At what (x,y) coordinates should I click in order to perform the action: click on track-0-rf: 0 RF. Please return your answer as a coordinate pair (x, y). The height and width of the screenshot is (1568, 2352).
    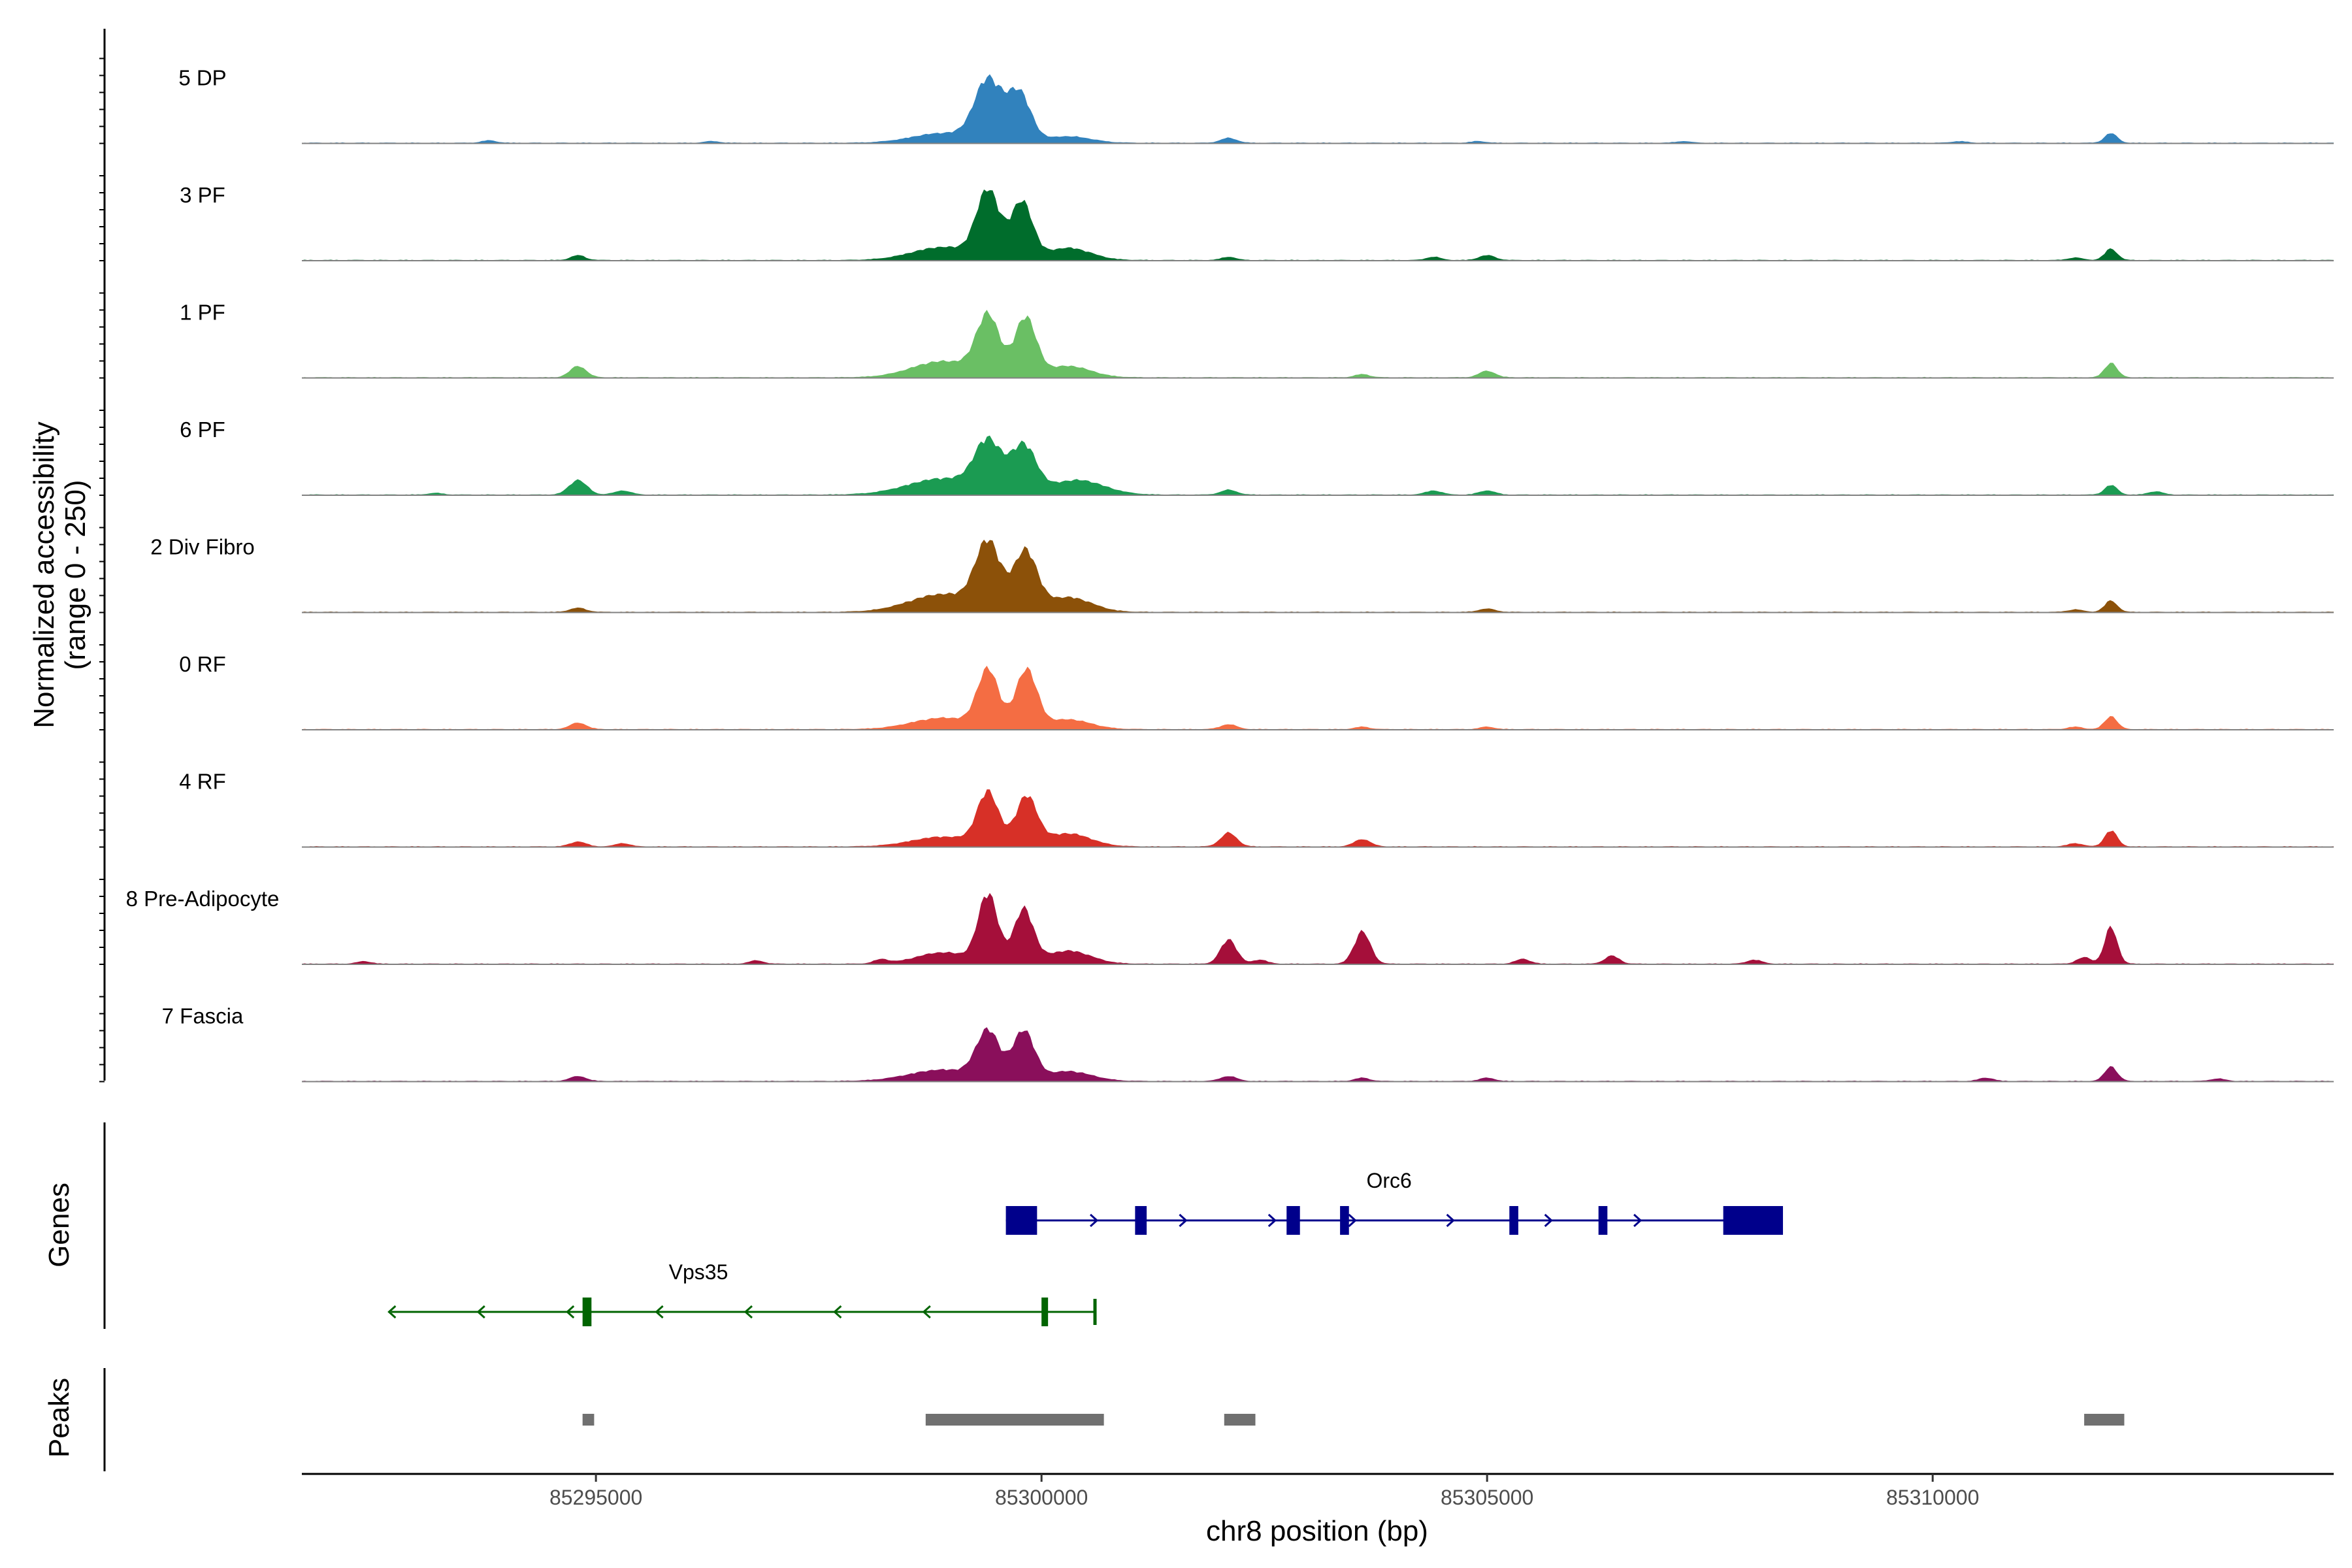
    Looking at the image, I should click on (1256, 691).